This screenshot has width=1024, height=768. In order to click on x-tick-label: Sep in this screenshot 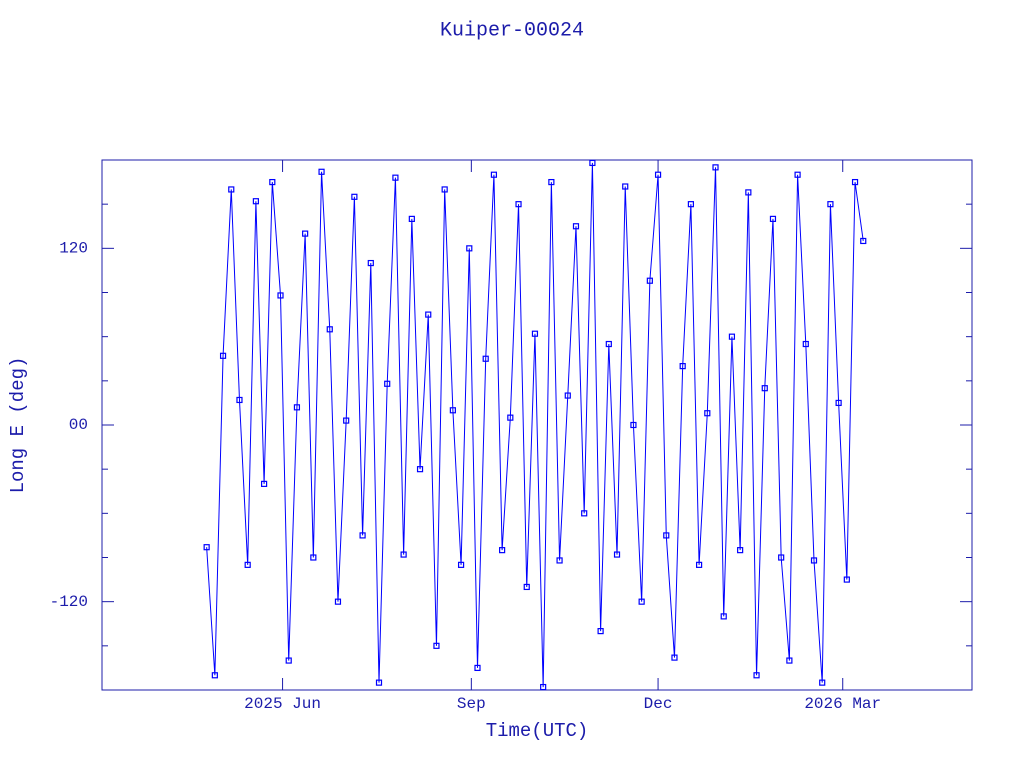, I will do `click(471, 704)`.